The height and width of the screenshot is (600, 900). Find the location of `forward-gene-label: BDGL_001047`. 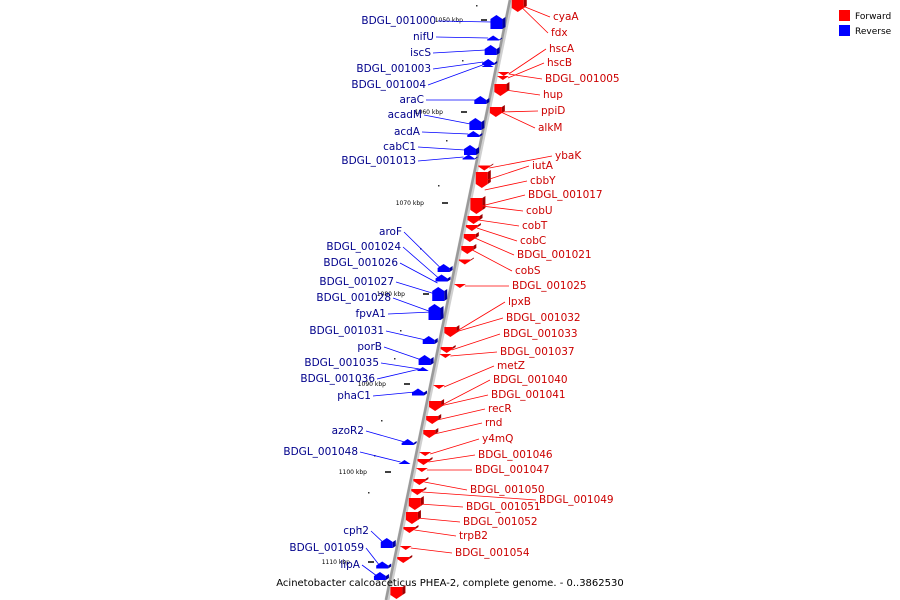

forward-gene-label: BDGL_001047 is located at coordinates (512, 470).